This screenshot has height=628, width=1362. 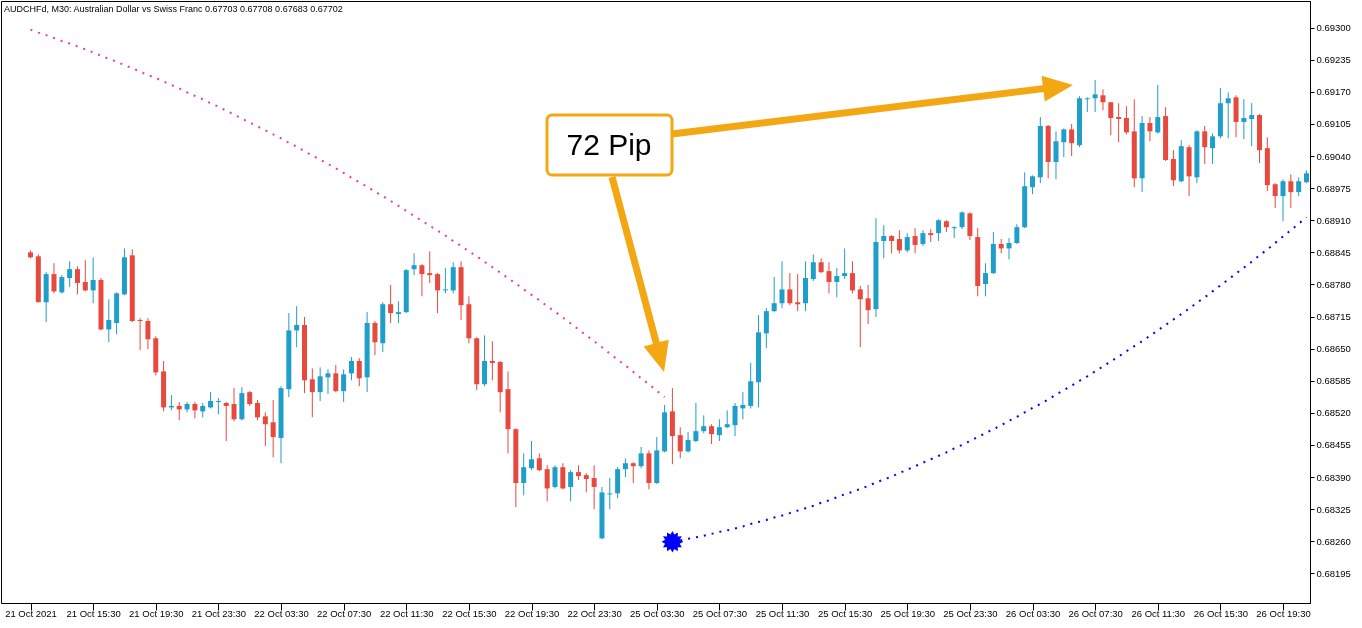 I want to click on x-tick-label: 21 Oct 15:30, so click(x=93, y=613).